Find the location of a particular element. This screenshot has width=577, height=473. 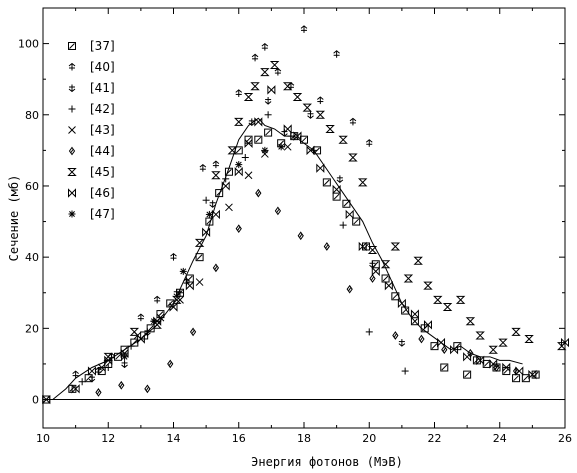

y-tick-label: 40 is located at coordinates (32, 257).